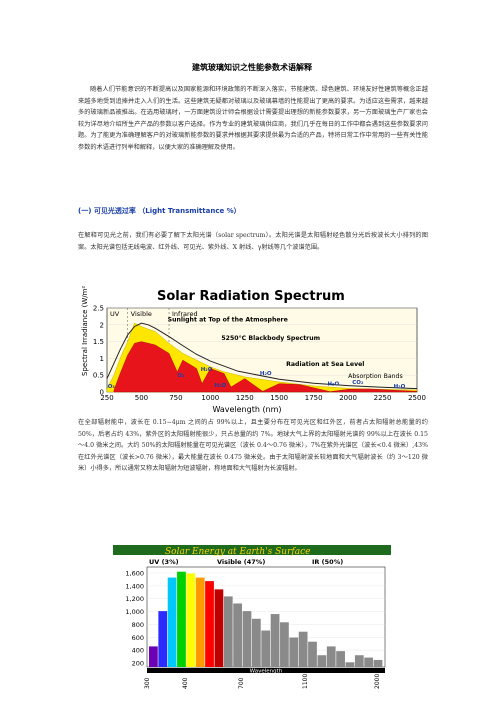 The width and height of the screenshot is (504, 713). I want to click on y-tick-label: 1,200, so click(134, 599).